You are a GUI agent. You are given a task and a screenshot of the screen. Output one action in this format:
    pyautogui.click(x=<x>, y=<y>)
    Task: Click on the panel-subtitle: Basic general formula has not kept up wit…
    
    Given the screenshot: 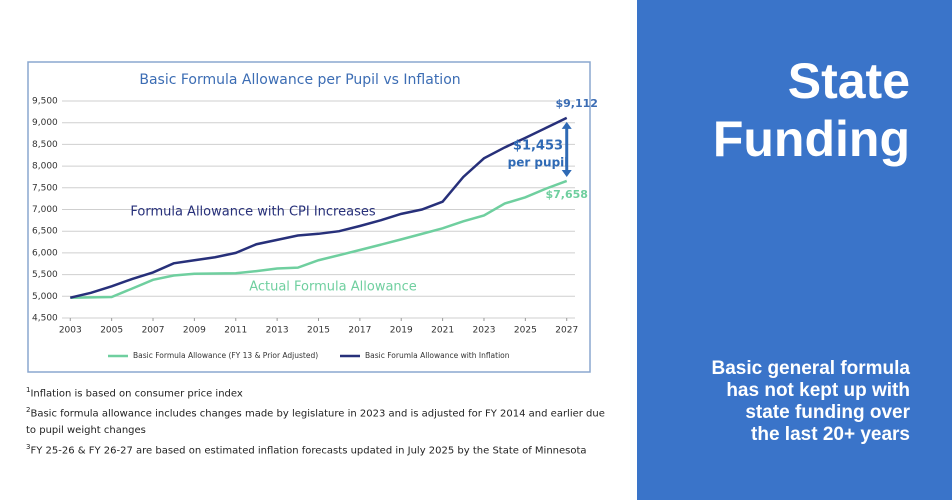 What is the action you would take?
    pyautogui.click(x=810, y=402)
    